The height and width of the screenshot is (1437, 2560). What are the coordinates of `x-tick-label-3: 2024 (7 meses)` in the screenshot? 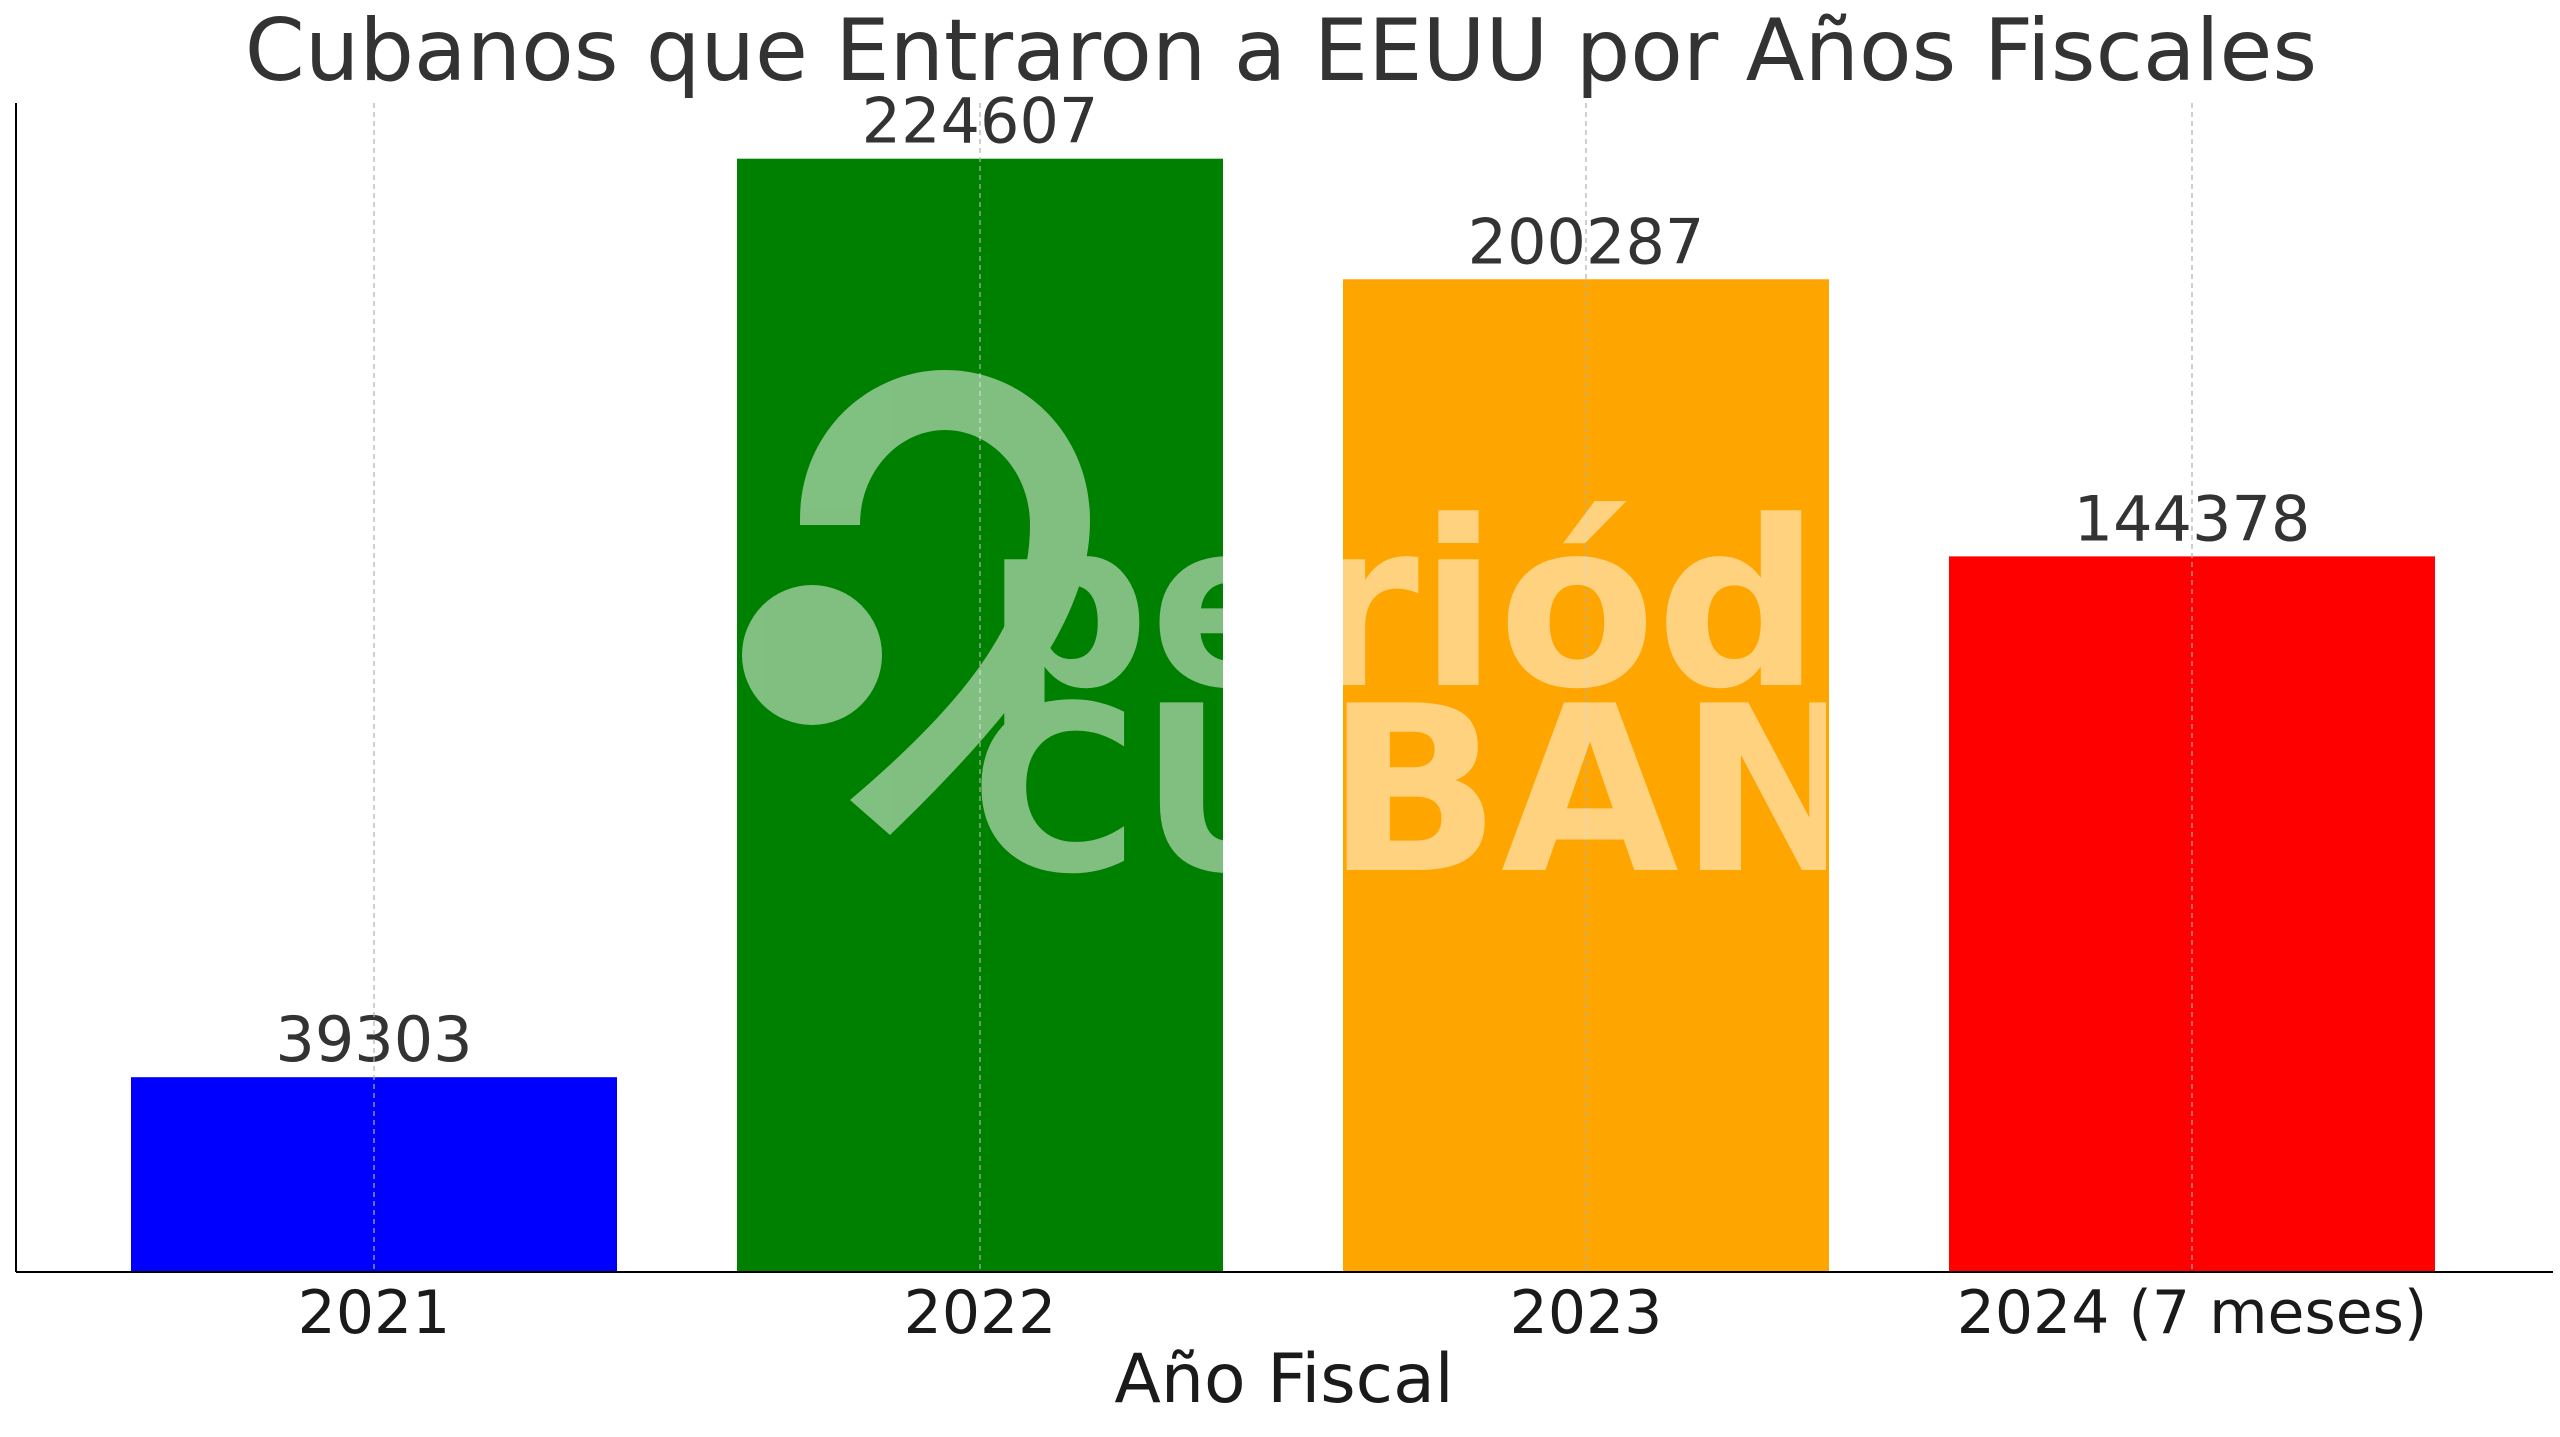 It's located at (2192, 1313).